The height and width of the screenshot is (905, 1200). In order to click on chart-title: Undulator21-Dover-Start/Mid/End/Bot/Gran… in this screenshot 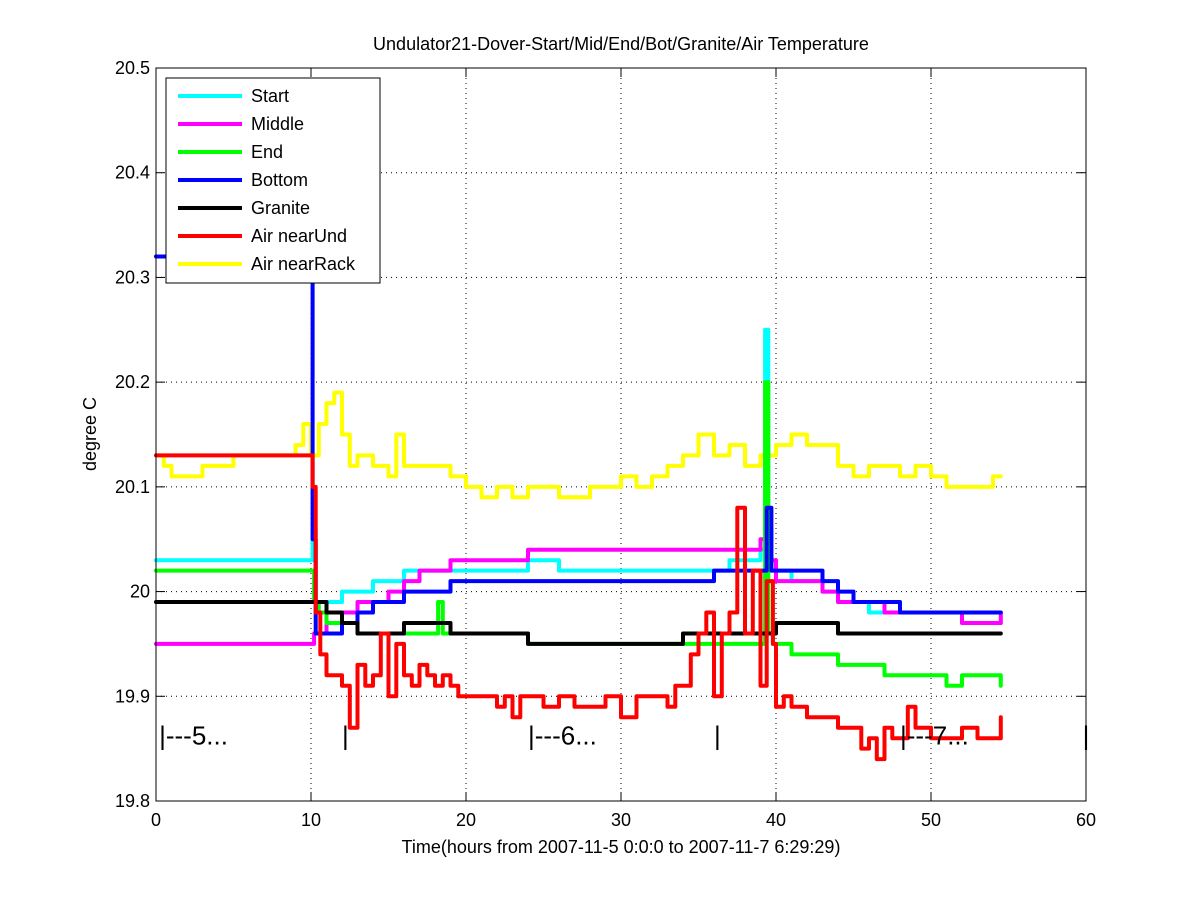, I will do `click(621, 44)`.